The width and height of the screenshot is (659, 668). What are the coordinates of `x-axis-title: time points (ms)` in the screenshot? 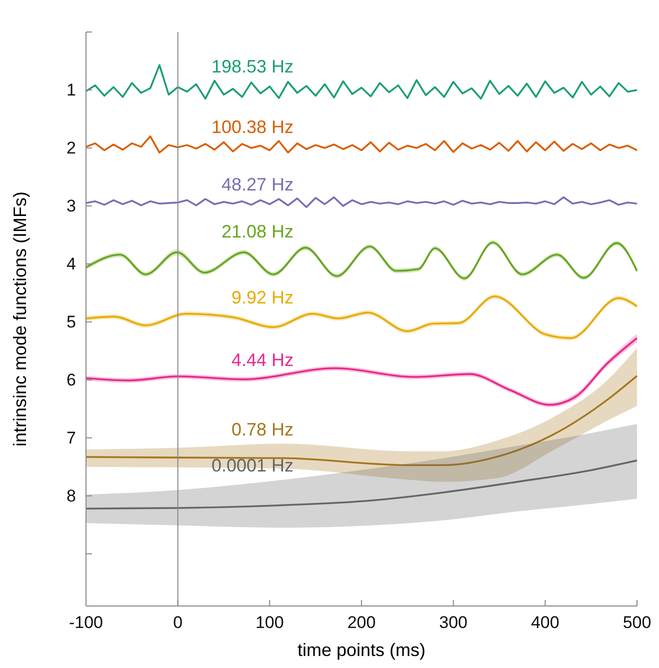 It's located at (361, 650).